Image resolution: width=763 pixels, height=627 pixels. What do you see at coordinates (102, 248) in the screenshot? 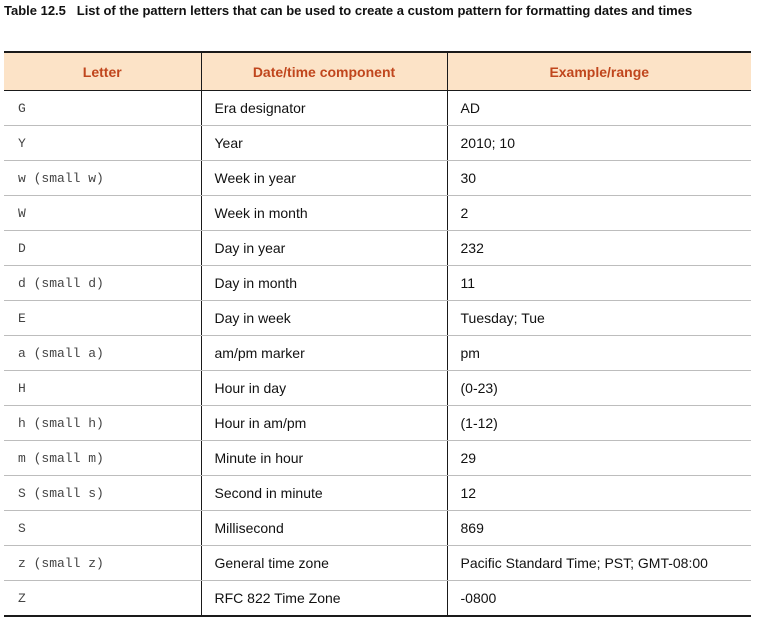
I see `letter-cell: D` at bounding box center [102, 248].